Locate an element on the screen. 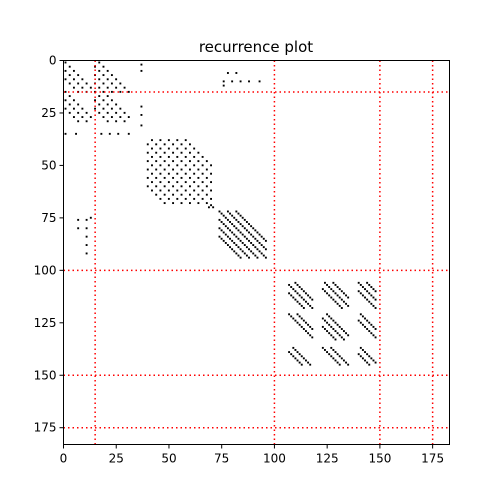 This screenshot has width=500, height=500. x-tick-label: 0 is located at coordinates (64, 459).